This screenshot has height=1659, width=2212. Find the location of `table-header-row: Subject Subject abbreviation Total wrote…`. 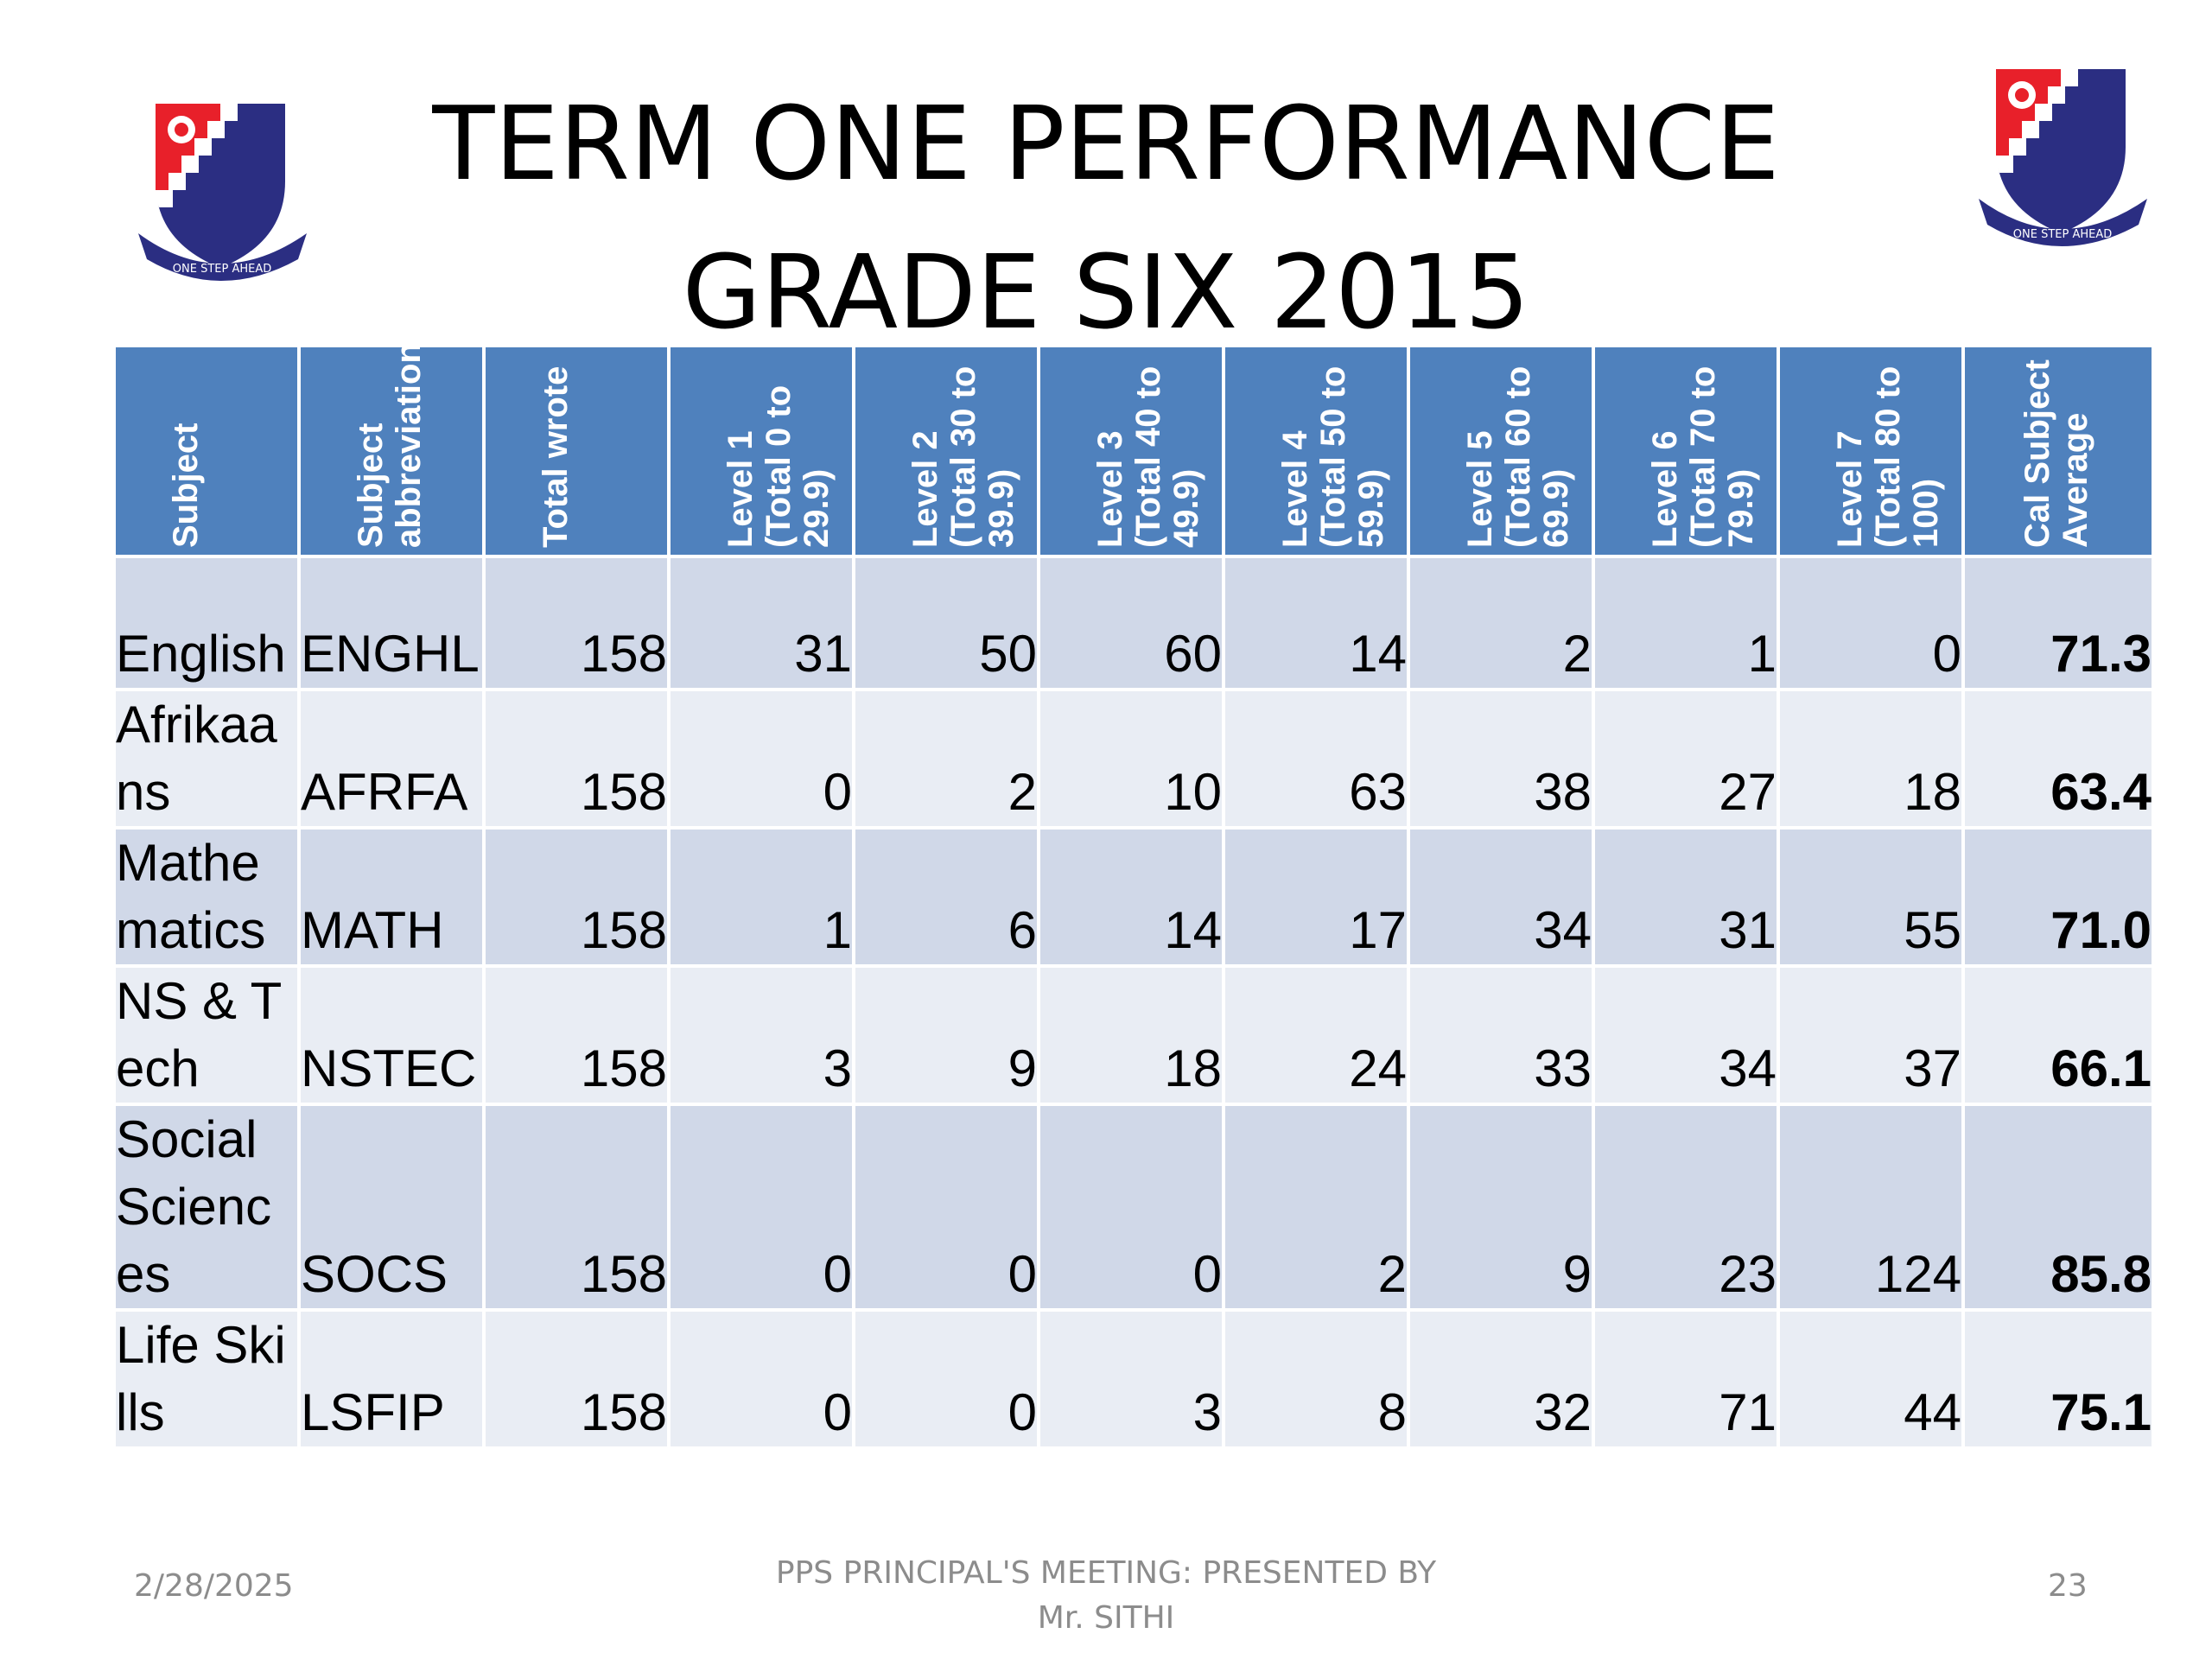

table-header-row: Subject Subject abbreviation Total wrote… is located at coordinates (1134, 451).